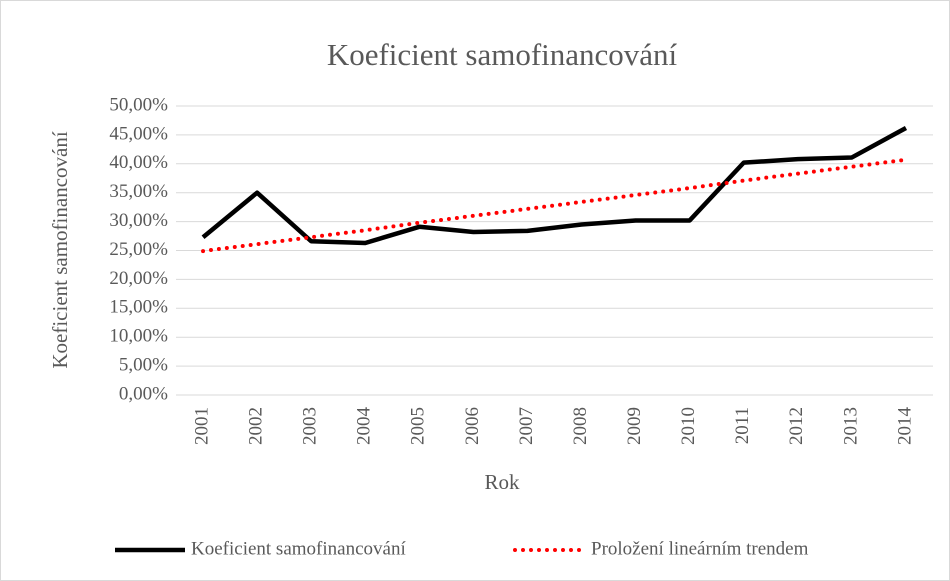 This screenshot has width=950, height=581. What do you see at coordinates (298, 548) in the screenshot?
I see `legend-label: Koeficient samofinancování` at bounding box center [298, 548].